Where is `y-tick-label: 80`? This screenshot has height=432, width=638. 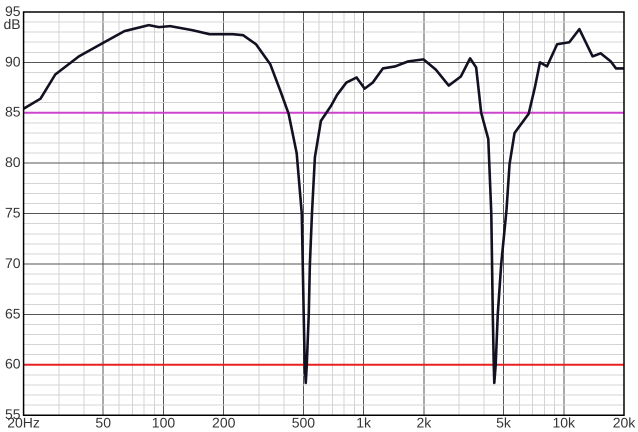 y-tick-label: 80 is located at coordinates (12, 162).